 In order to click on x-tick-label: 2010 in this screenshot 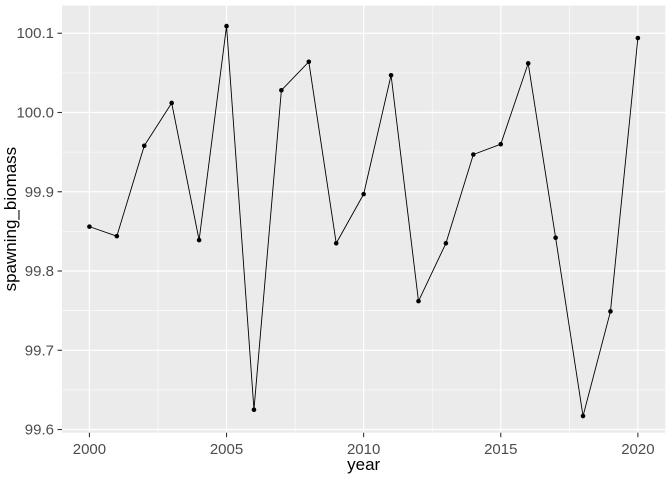, I will do `click(363, 449)`.